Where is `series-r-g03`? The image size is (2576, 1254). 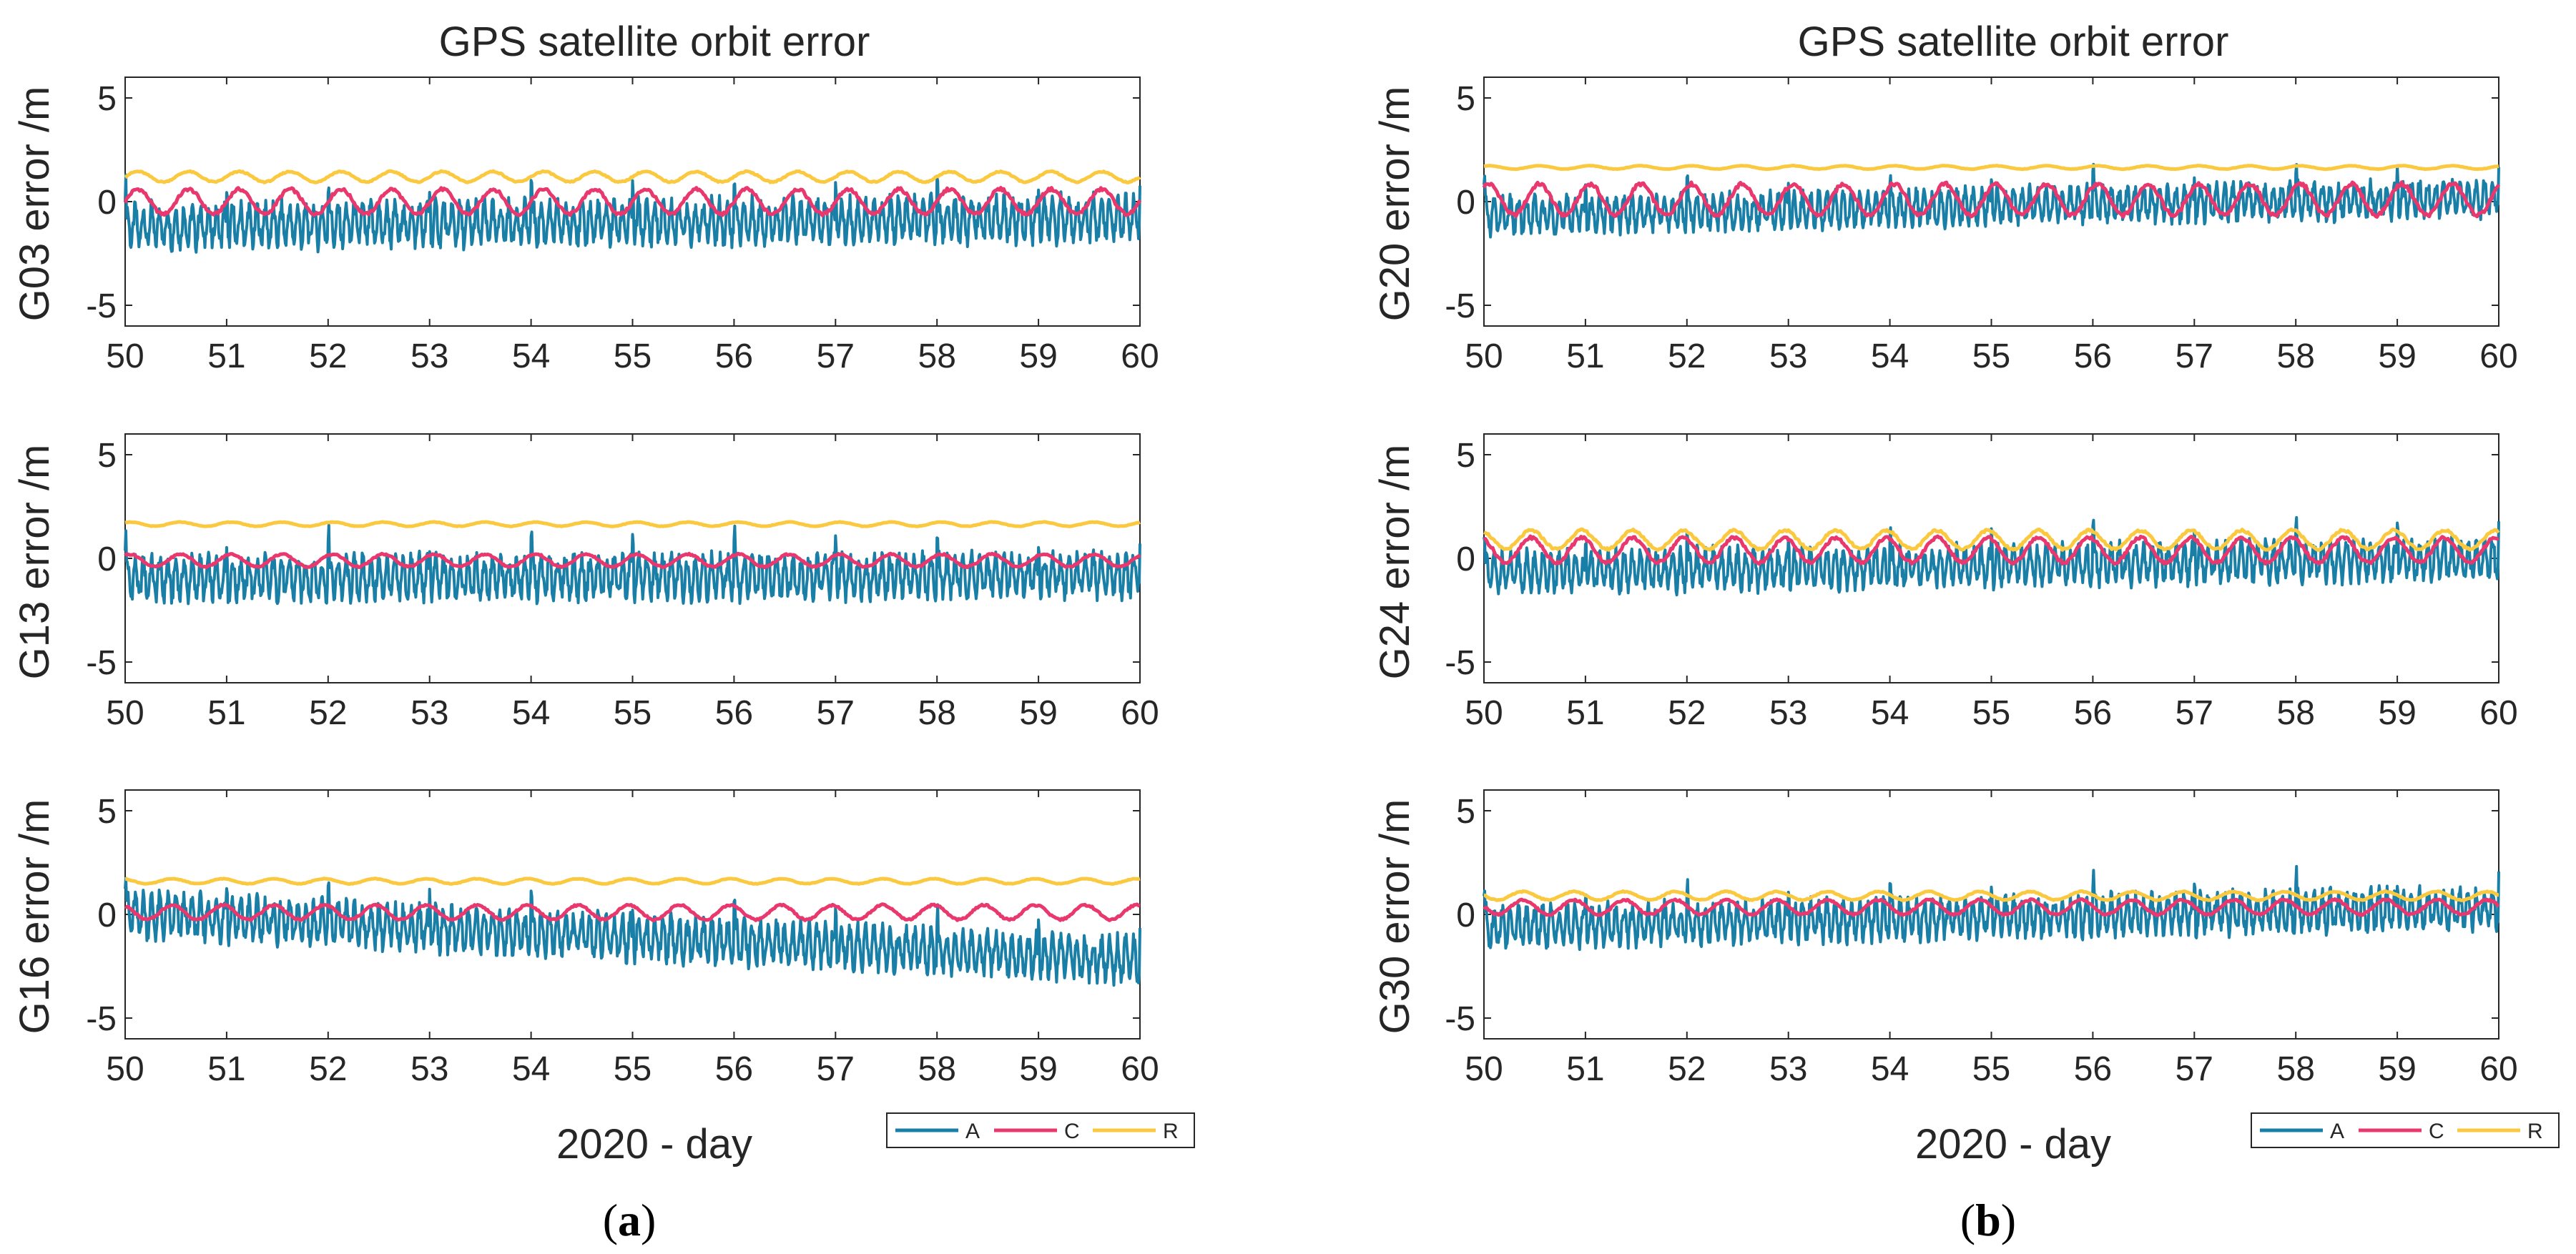 series-r-g03 is located at coordinates (632, 177).